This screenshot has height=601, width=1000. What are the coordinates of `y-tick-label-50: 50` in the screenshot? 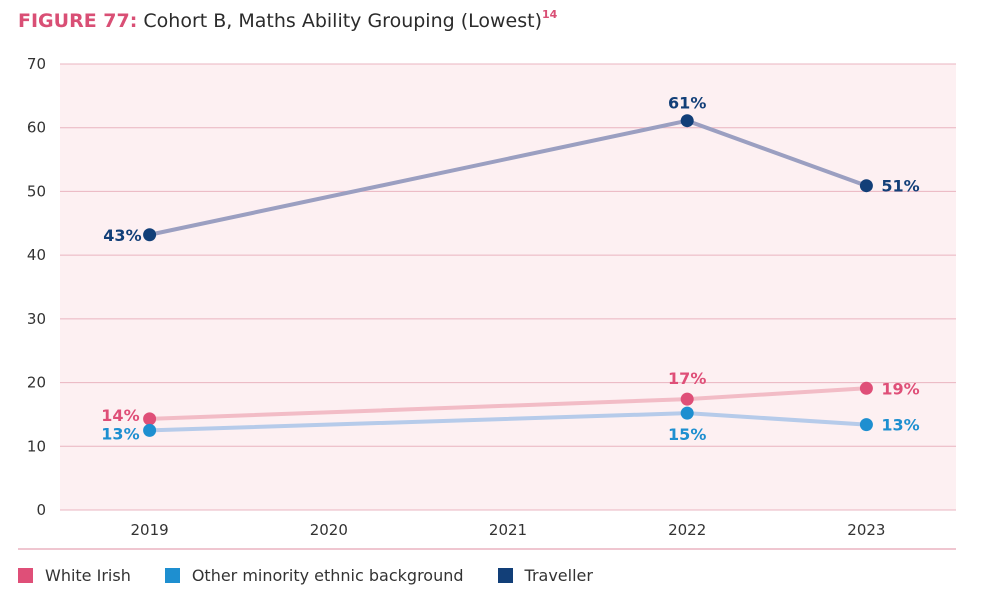 It's located at (36, 191).